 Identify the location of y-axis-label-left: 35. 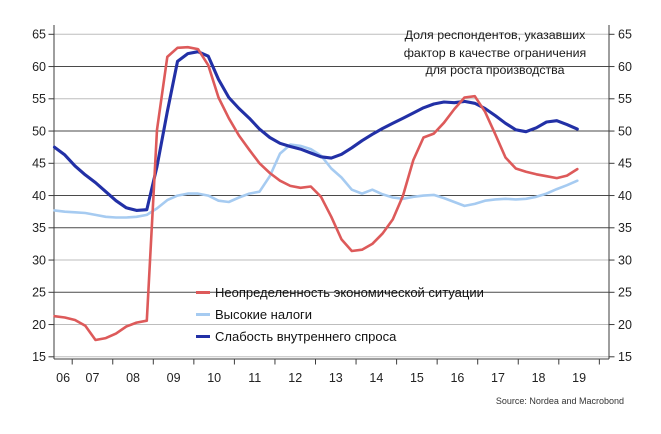
(39, 228).